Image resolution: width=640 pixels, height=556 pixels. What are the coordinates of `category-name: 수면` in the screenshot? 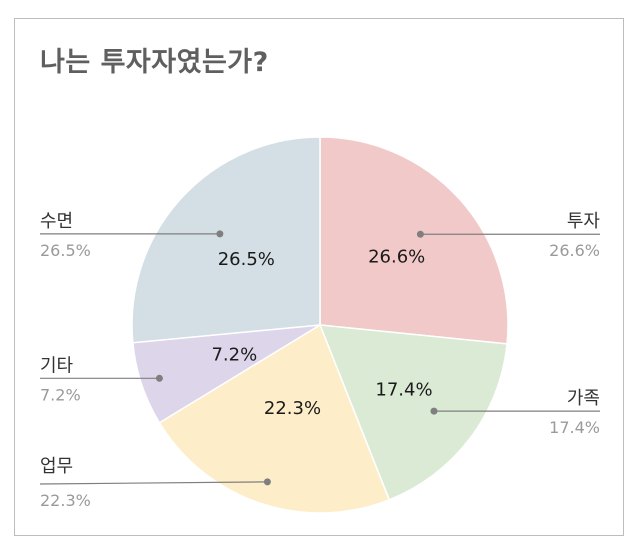 It's located at (56, 221).